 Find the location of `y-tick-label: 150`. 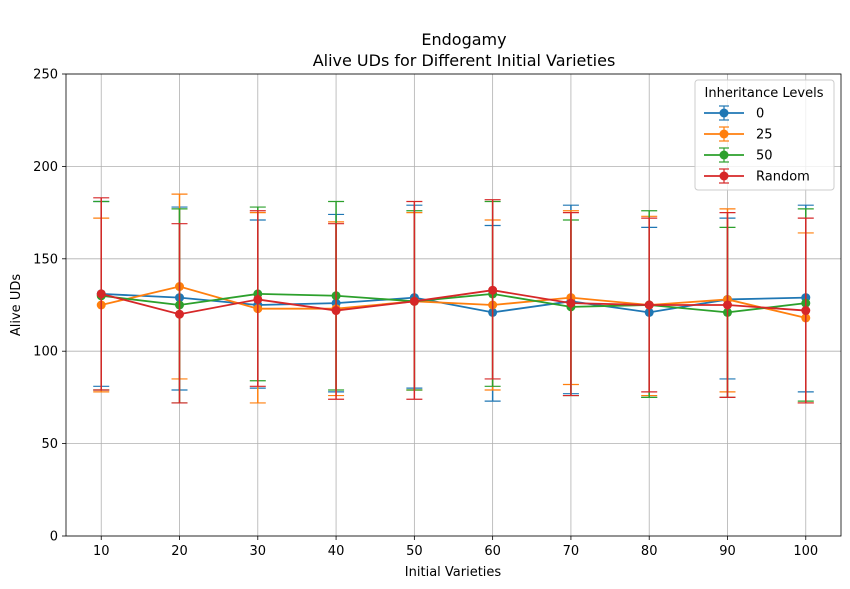

y-tick-label: 150 is located at coordinates (45, 259).